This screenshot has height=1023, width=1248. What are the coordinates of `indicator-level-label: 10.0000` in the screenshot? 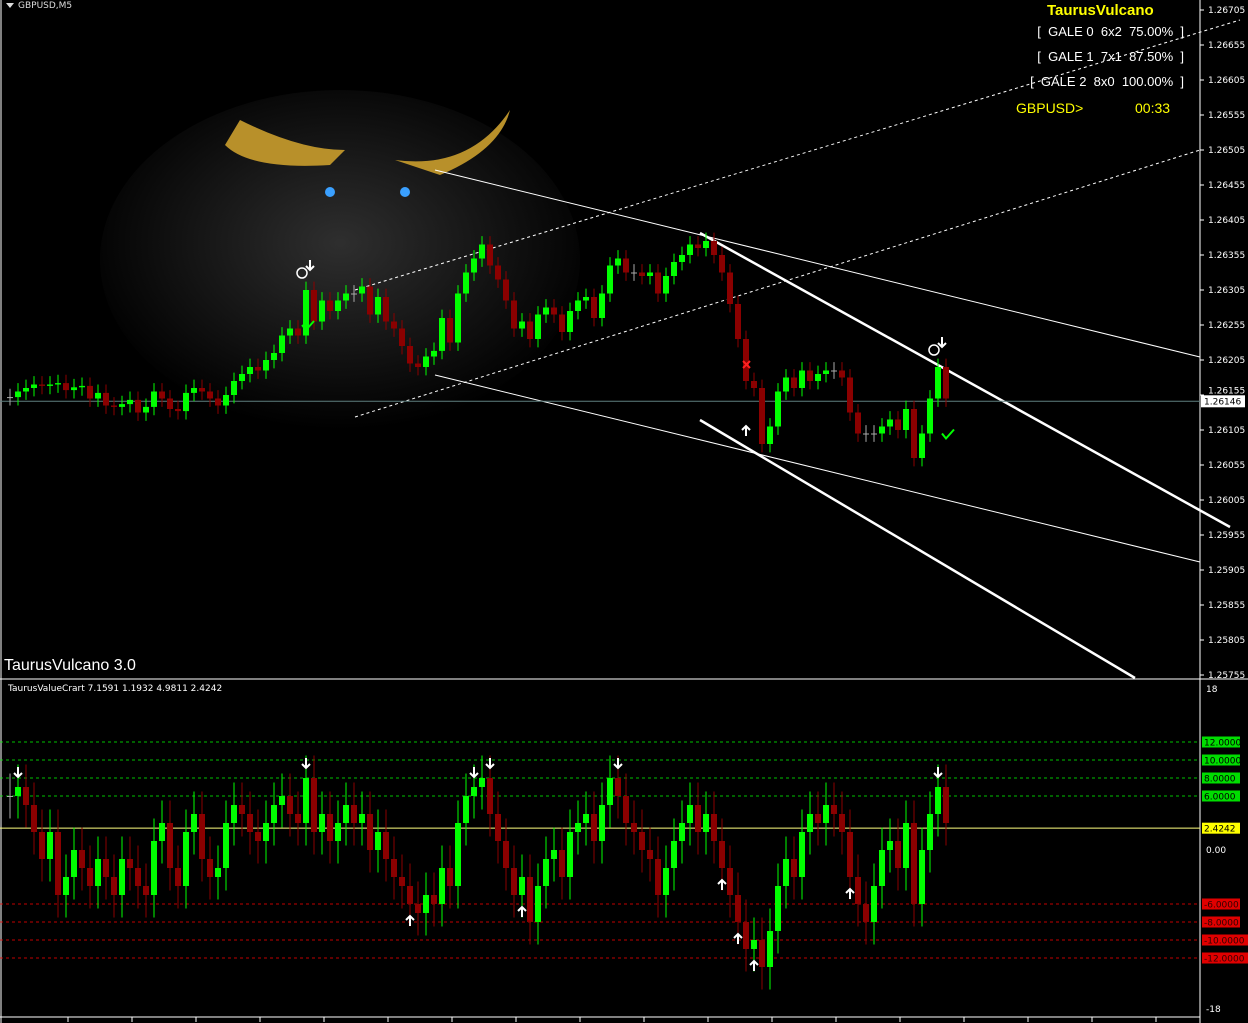 It's located at (1222, 762).